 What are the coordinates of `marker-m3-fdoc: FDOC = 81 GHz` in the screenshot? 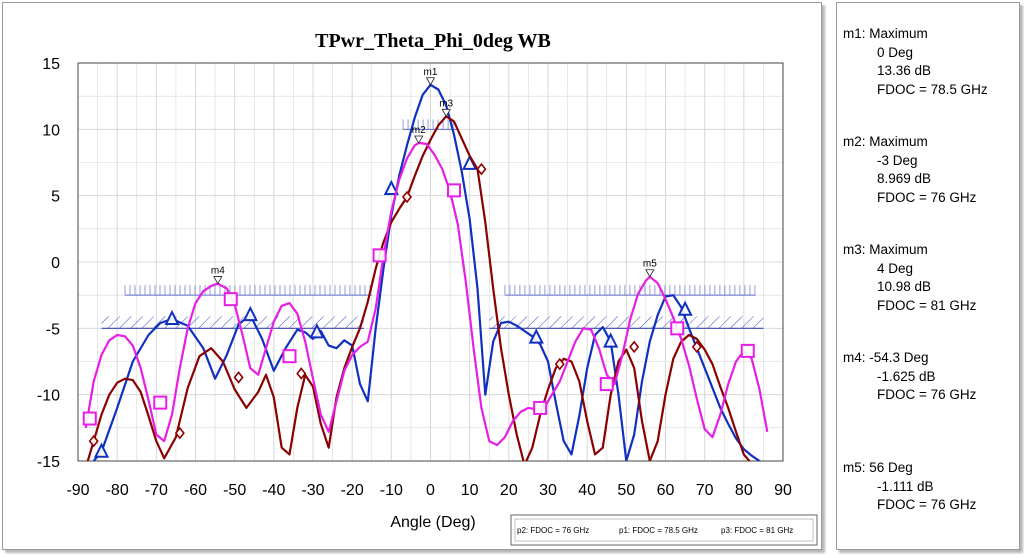 It's located at (927, 305).